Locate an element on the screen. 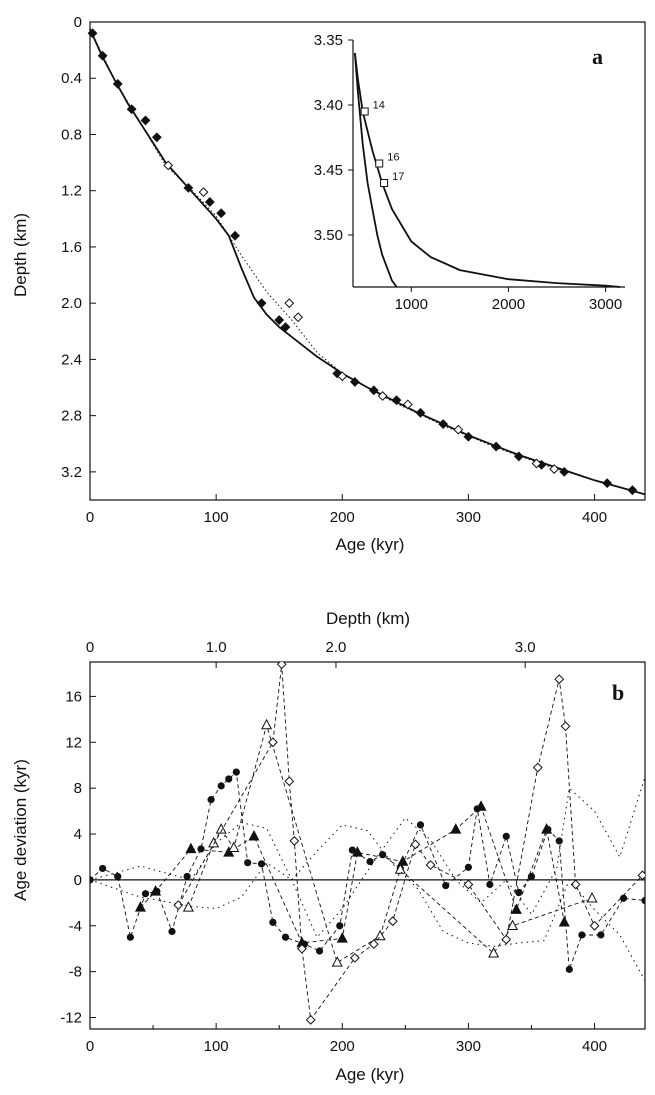 This screenshot has width=655, height=1095. panel-b-y-tick-label: 0 is located at coordinates (78, 880).